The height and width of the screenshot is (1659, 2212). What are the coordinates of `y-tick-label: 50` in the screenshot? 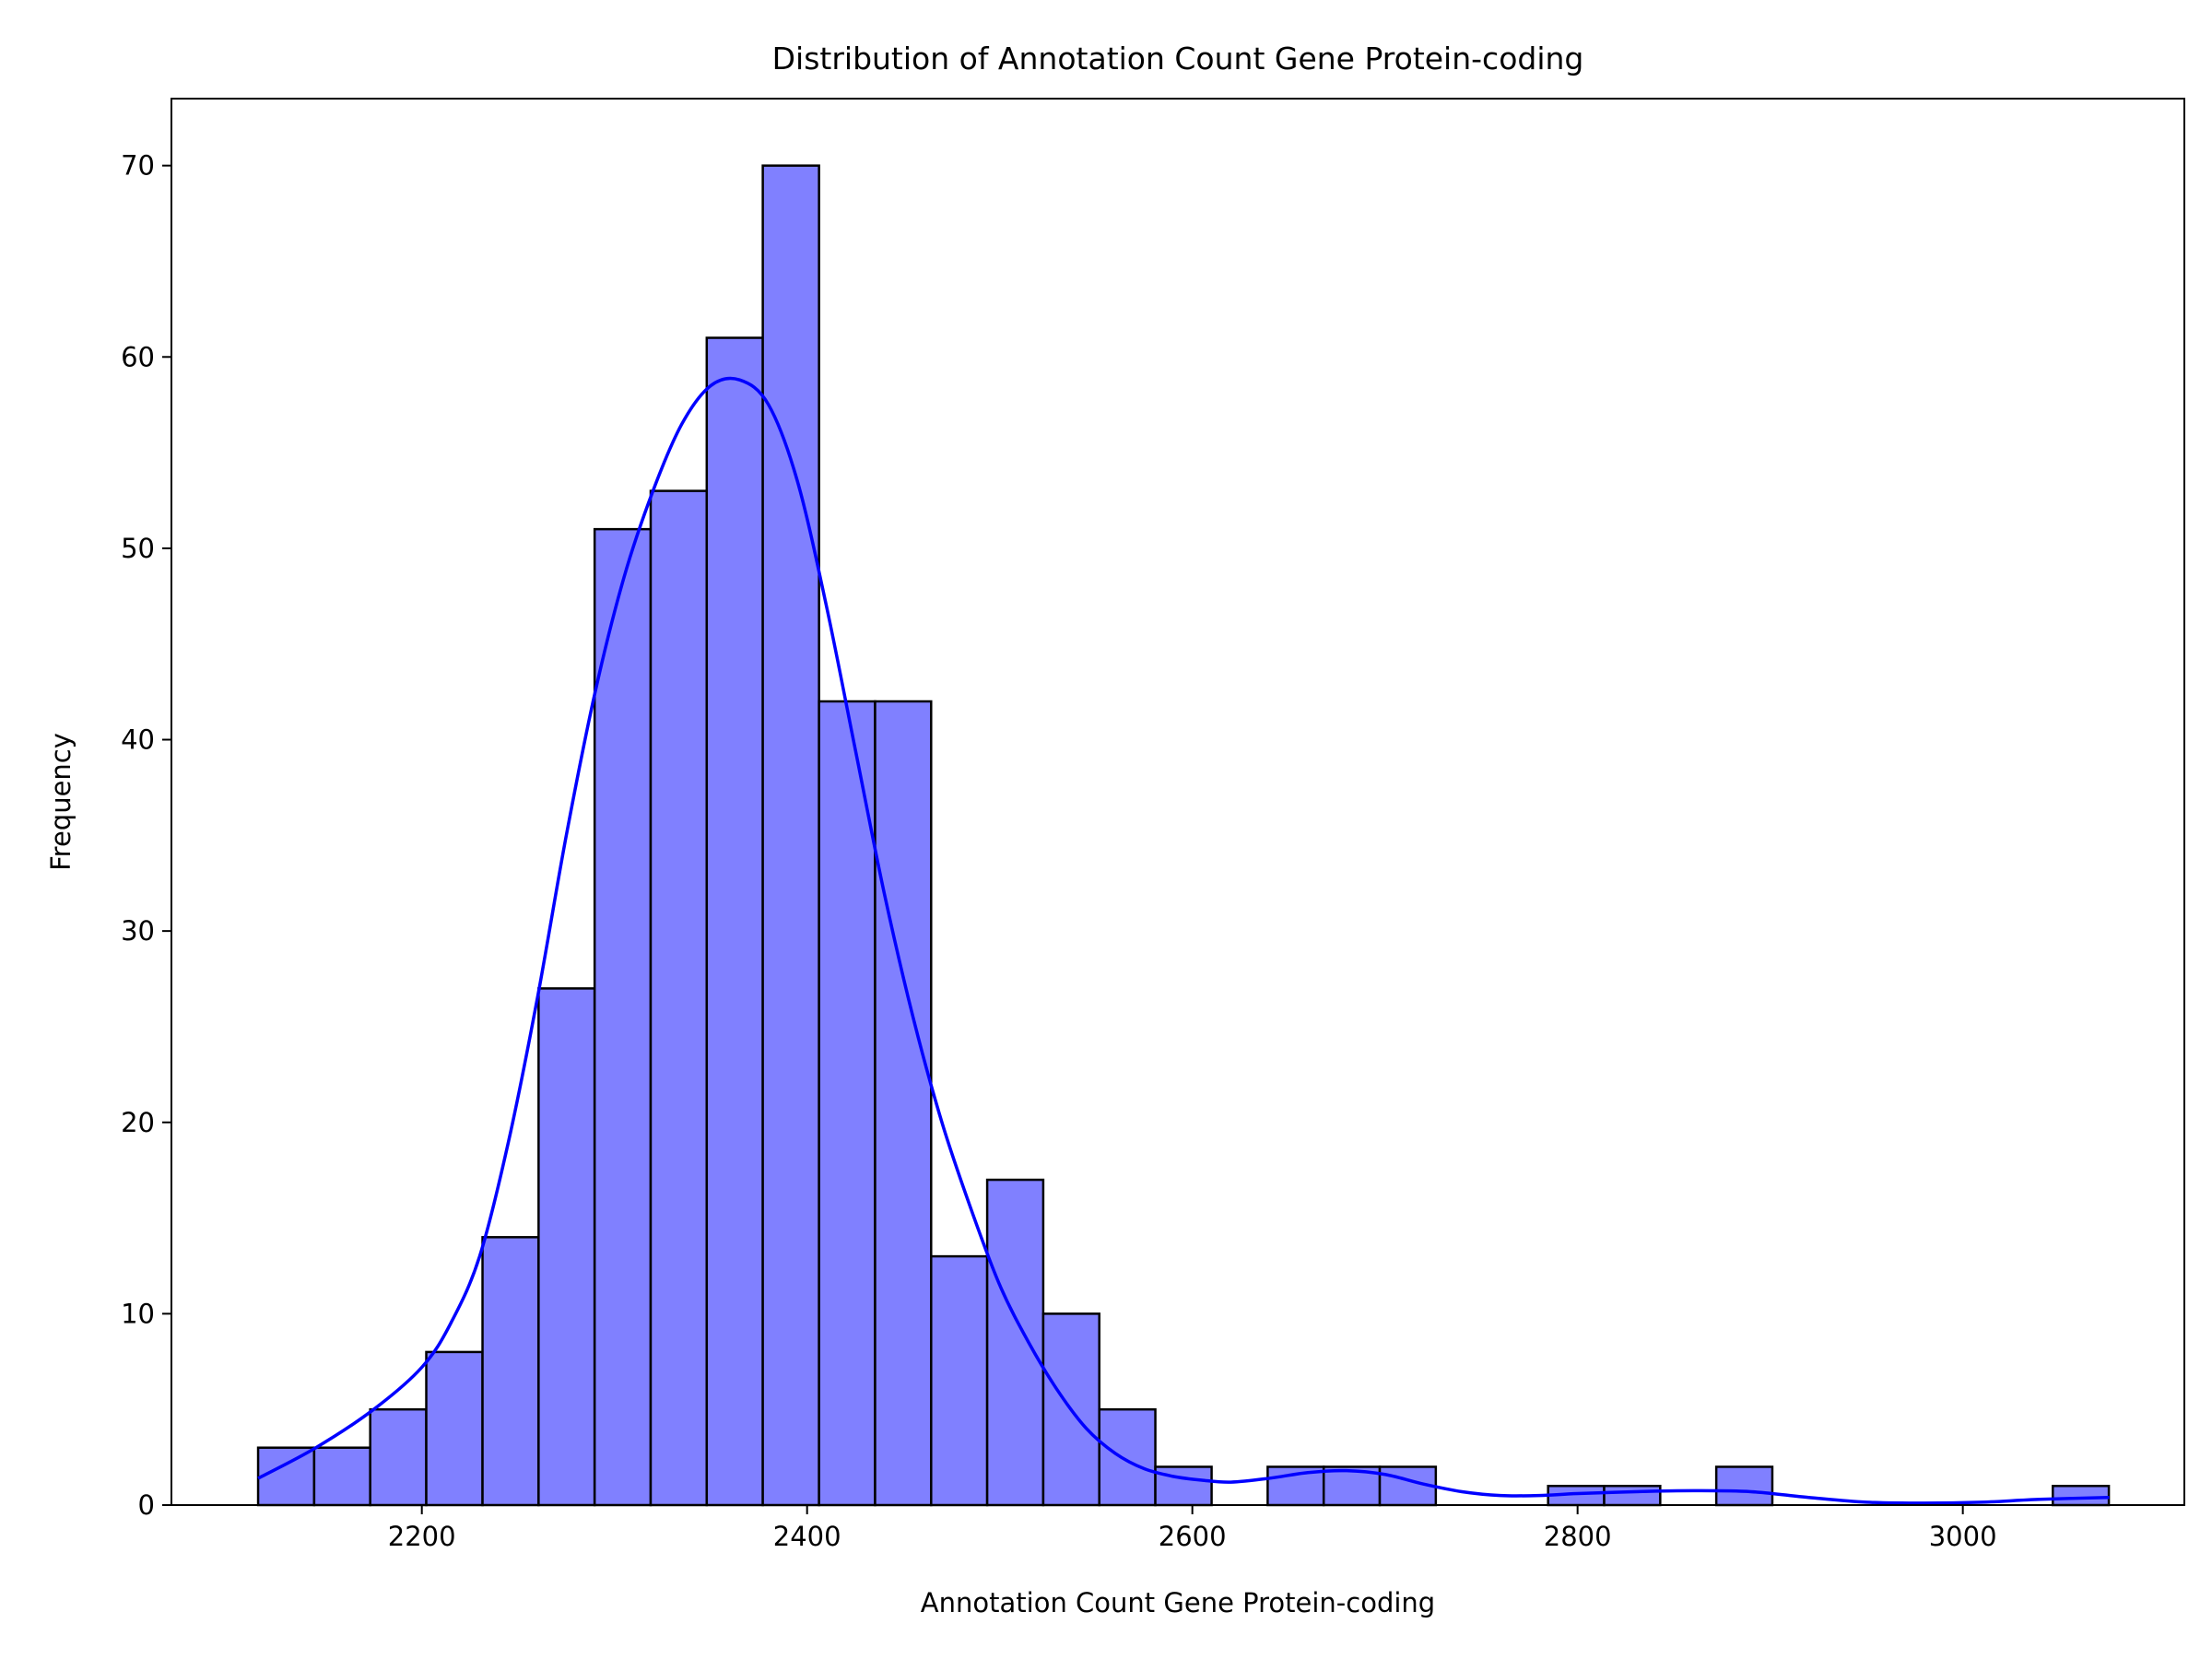 It's located at (138, 548).